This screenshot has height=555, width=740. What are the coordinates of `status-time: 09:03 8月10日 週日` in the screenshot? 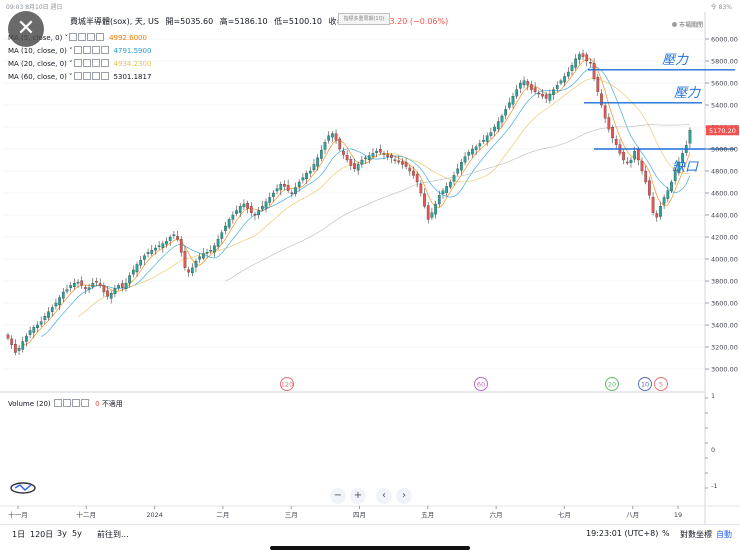 It's located at (34, 7).